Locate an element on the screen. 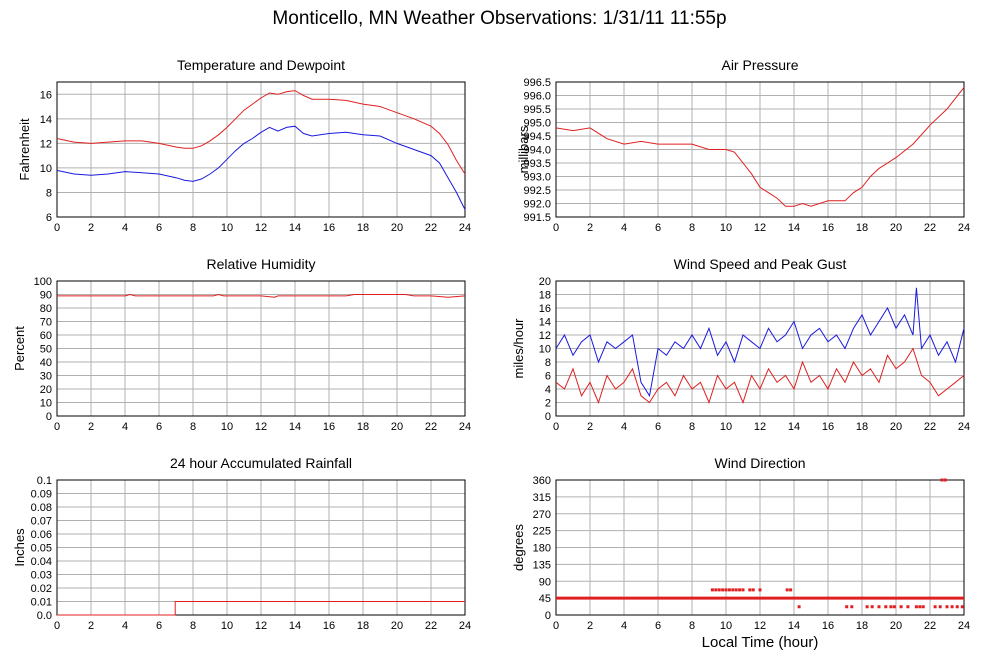 This screenshot has width=999, height=659. y-tick-label: 0.09 is located at coordinates (41, 495).